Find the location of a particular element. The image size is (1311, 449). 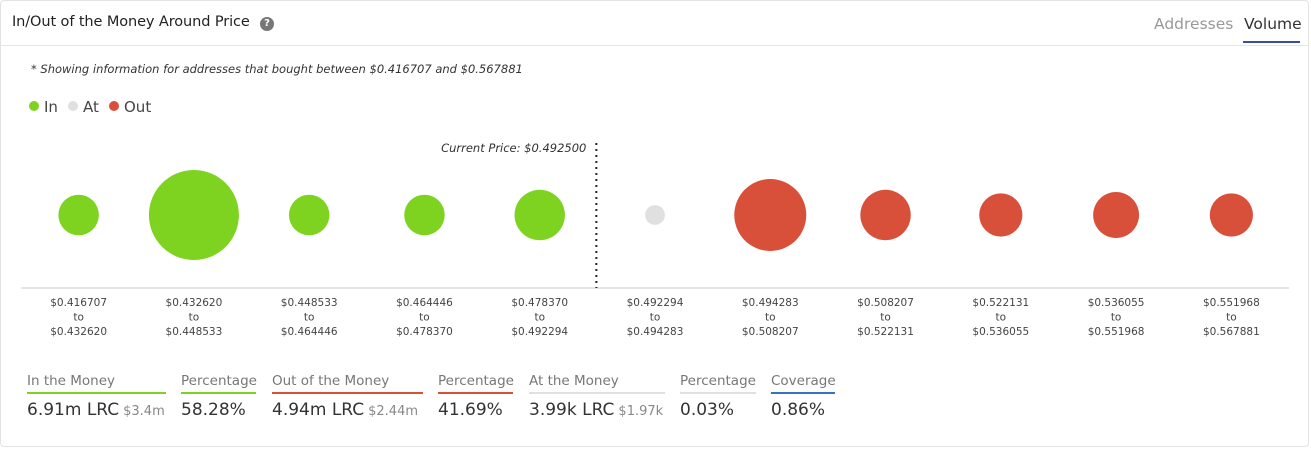

help-circle-icon: ? is located at coordinates (267, 24).